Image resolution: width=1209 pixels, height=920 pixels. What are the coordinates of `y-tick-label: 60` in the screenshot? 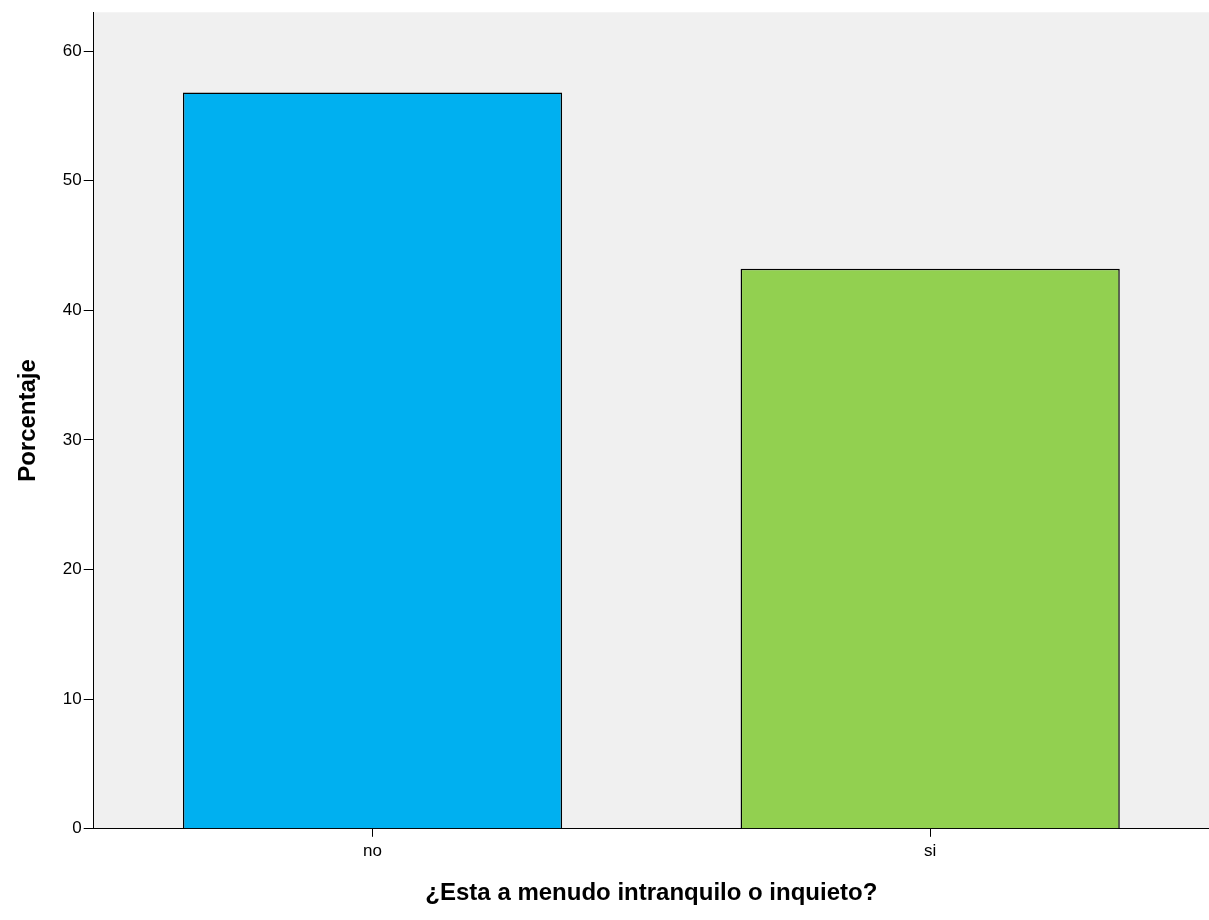 It's located at (72, 50).